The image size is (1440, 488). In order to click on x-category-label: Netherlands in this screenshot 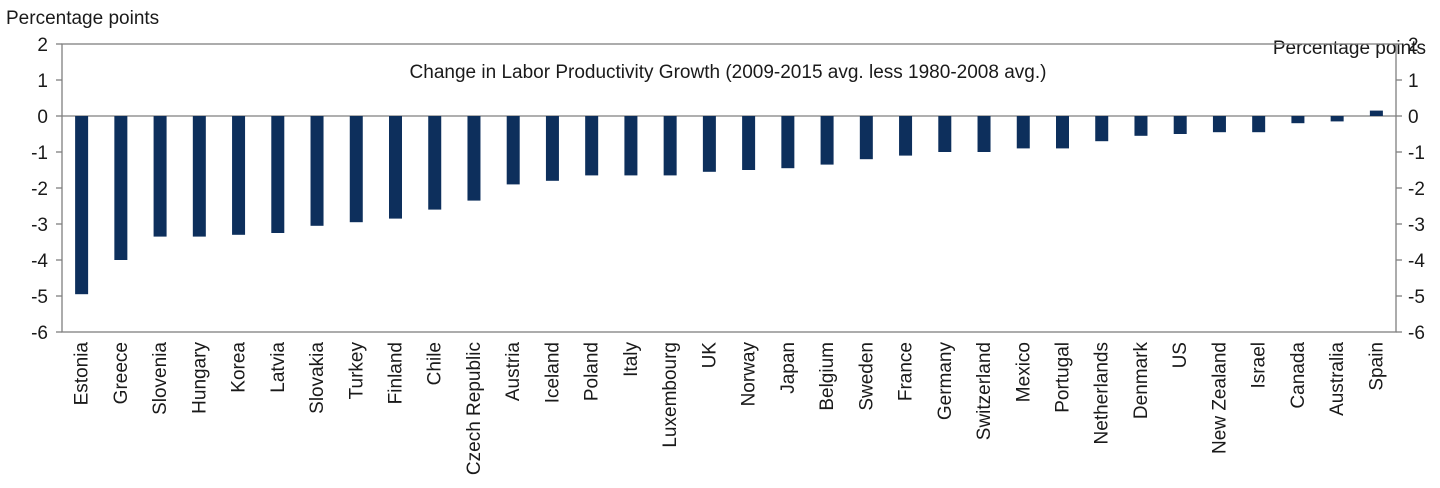, I will do `click(1102, 393)`.